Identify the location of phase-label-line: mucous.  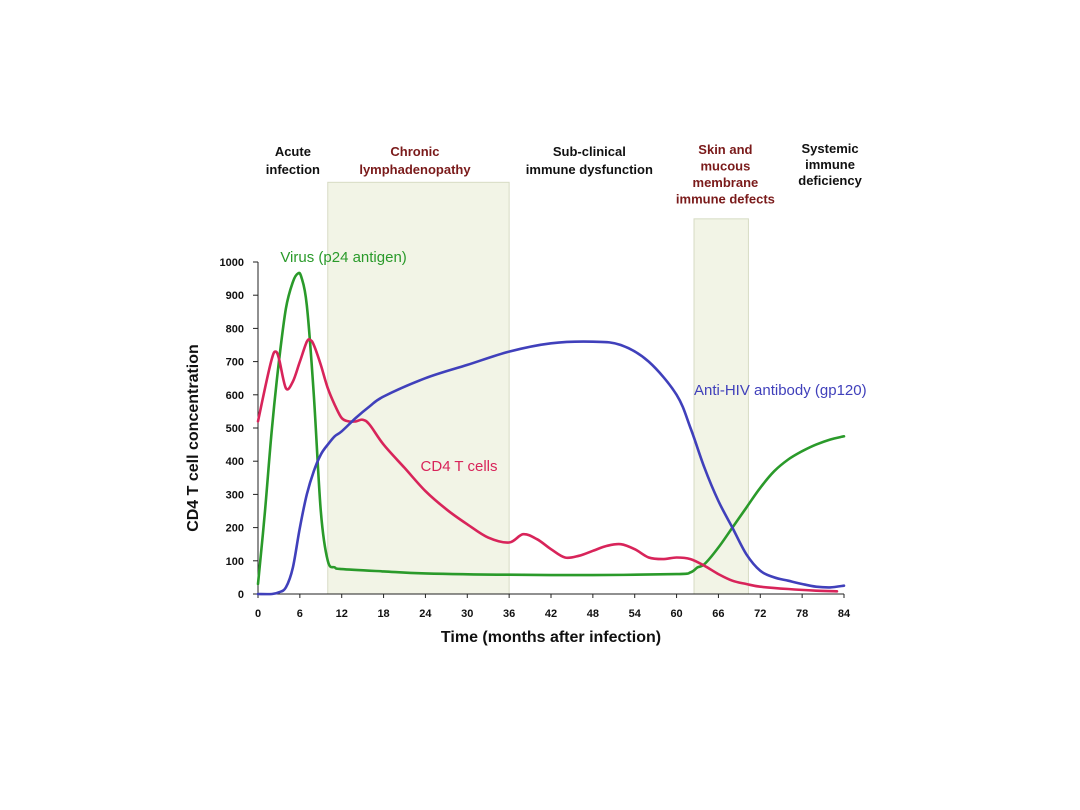
(725, 166).